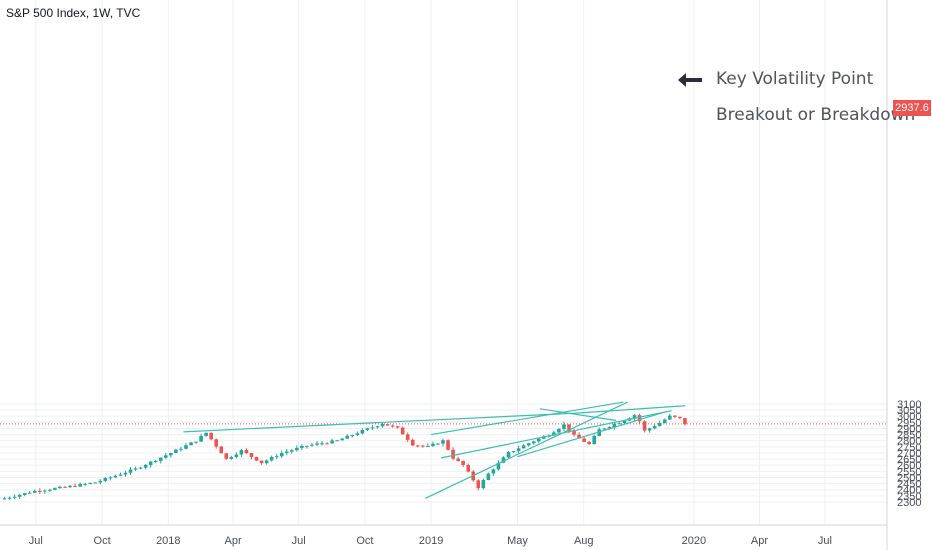 The width and height of the screenshot is (932, 550). Describe the element at coordinates (690, 80) in the screenshot. I see `arrow-icon` at that location.